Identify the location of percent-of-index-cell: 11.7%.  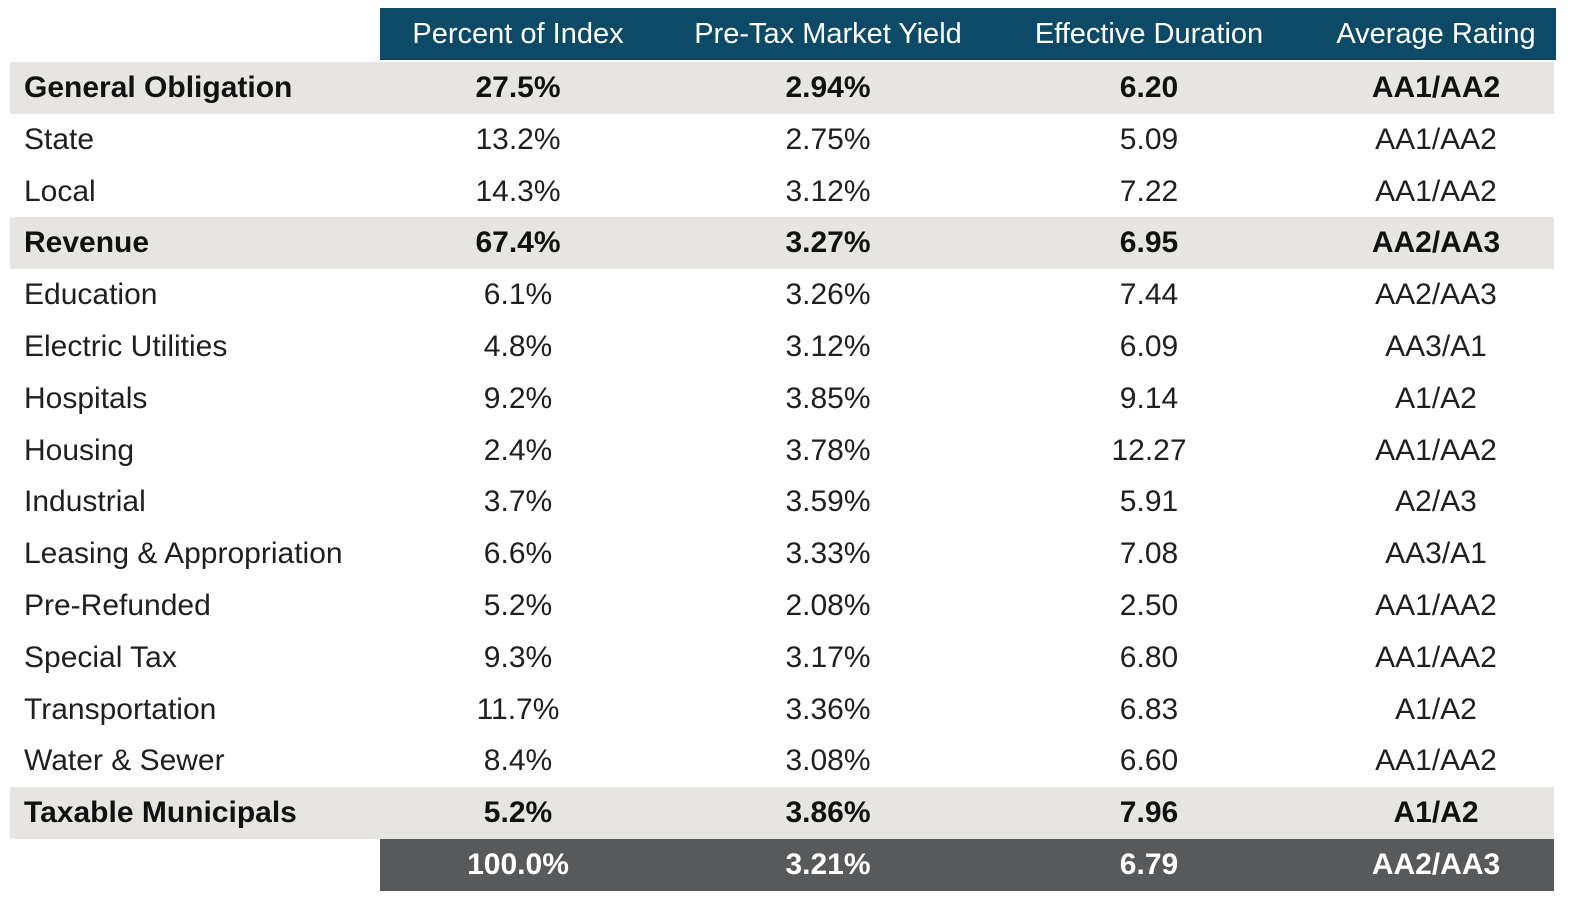
(518, 709).